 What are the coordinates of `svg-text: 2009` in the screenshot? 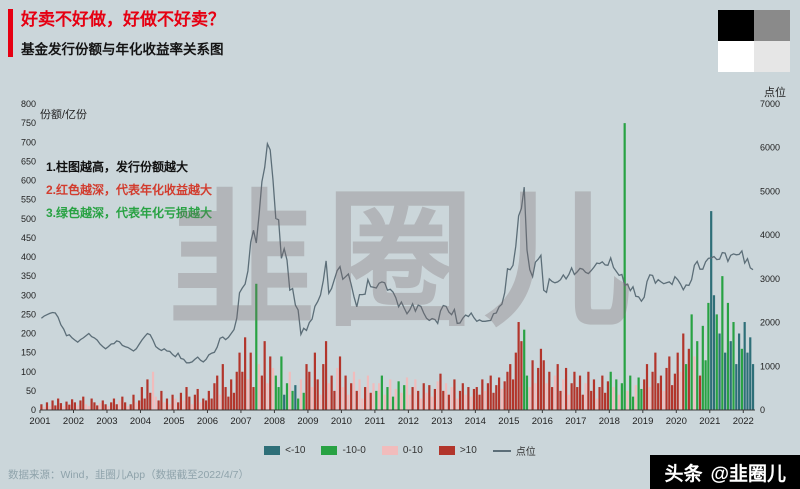 It's located at (307, 421).